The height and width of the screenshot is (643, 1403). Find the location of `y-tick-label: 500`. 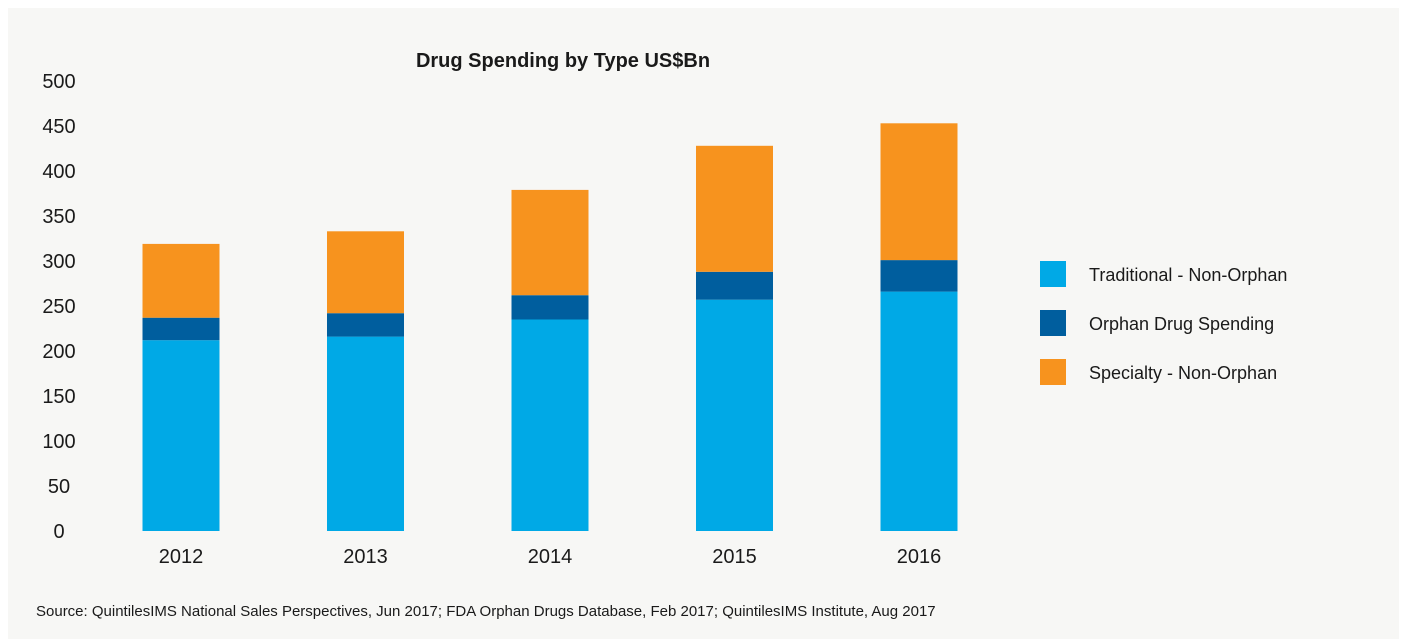

y-tick-label: 500 is located at coordinates (58, 82).